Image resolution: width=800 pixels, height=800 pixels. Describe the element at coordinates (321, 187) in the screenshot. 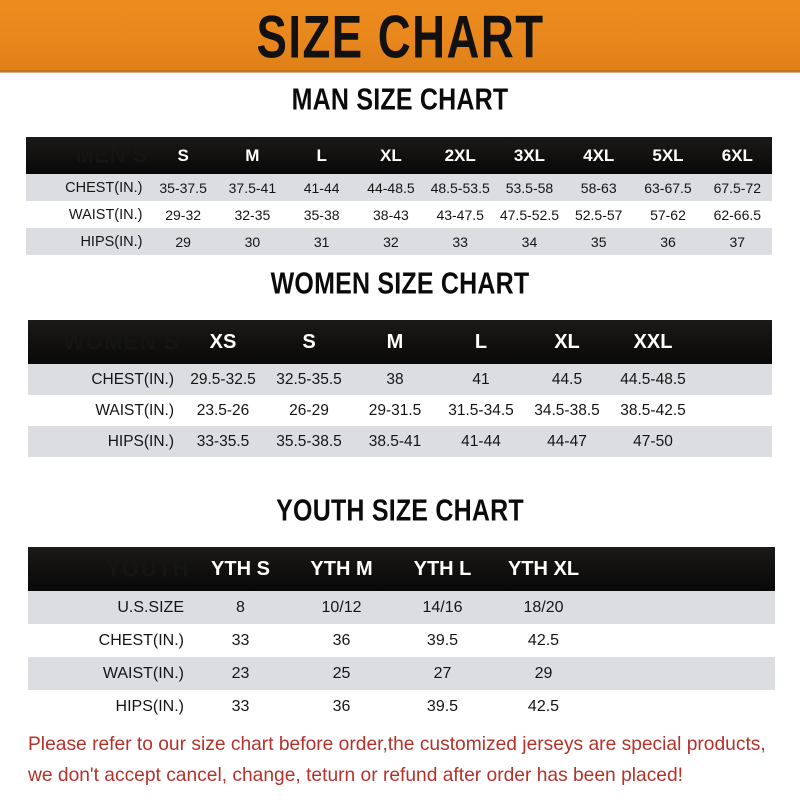

I see `men-cell-r1-c3: 41-44` at that location.